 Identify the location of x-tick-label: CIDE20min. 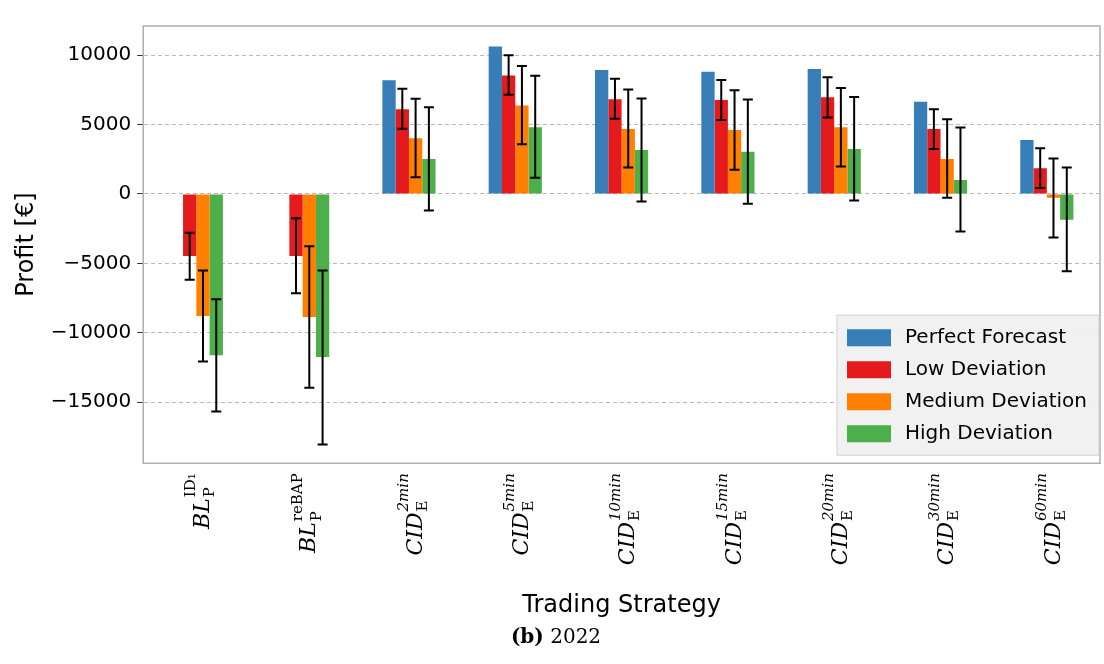
(838, 519).